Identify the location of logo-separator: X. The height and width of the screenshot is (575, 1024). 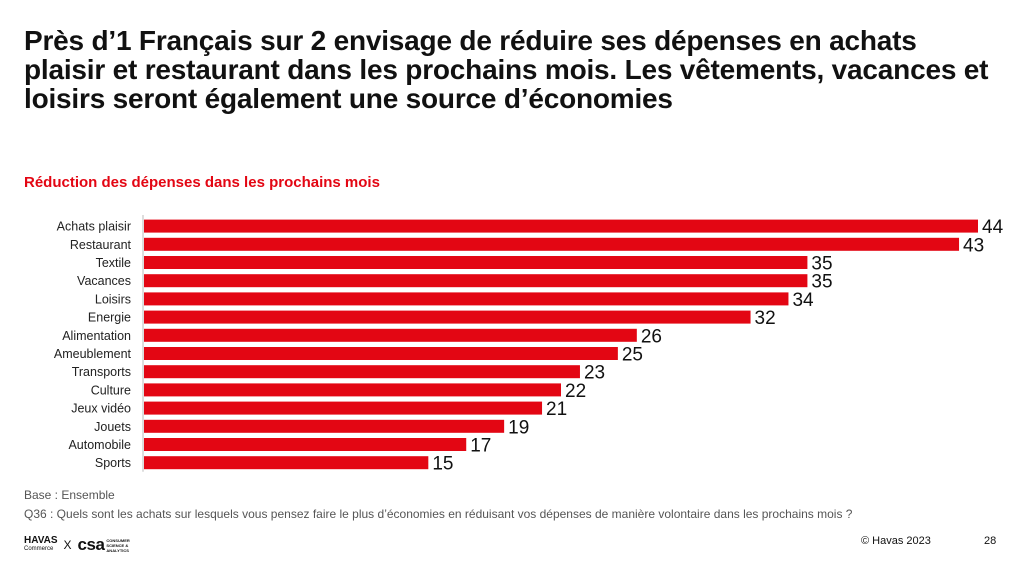
(67, 545).